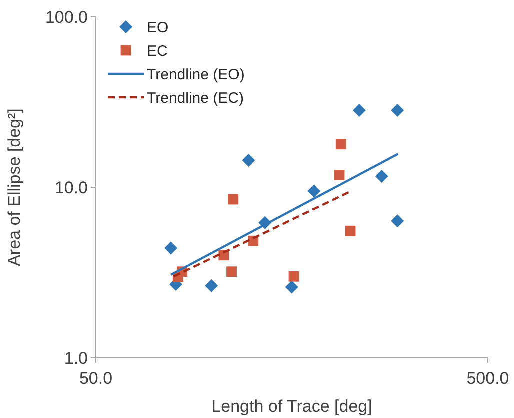  Describe the element at coordinates (66, 17) in the screenshot. I see `y-tick-label: 100.0` at that location.